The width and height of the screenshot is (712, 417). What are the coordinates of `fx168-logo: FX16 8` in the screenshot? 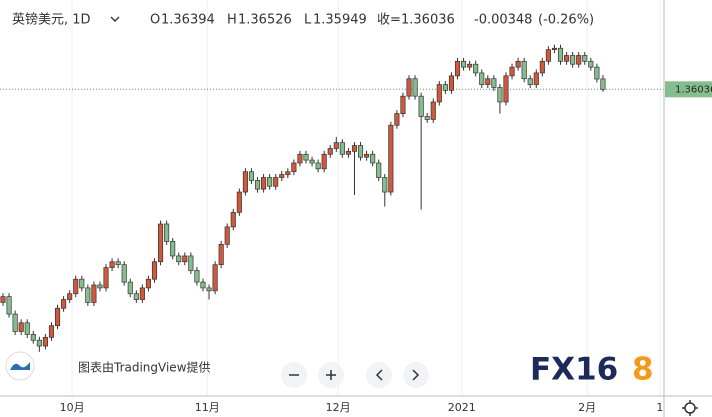 It's located at (592, 370).